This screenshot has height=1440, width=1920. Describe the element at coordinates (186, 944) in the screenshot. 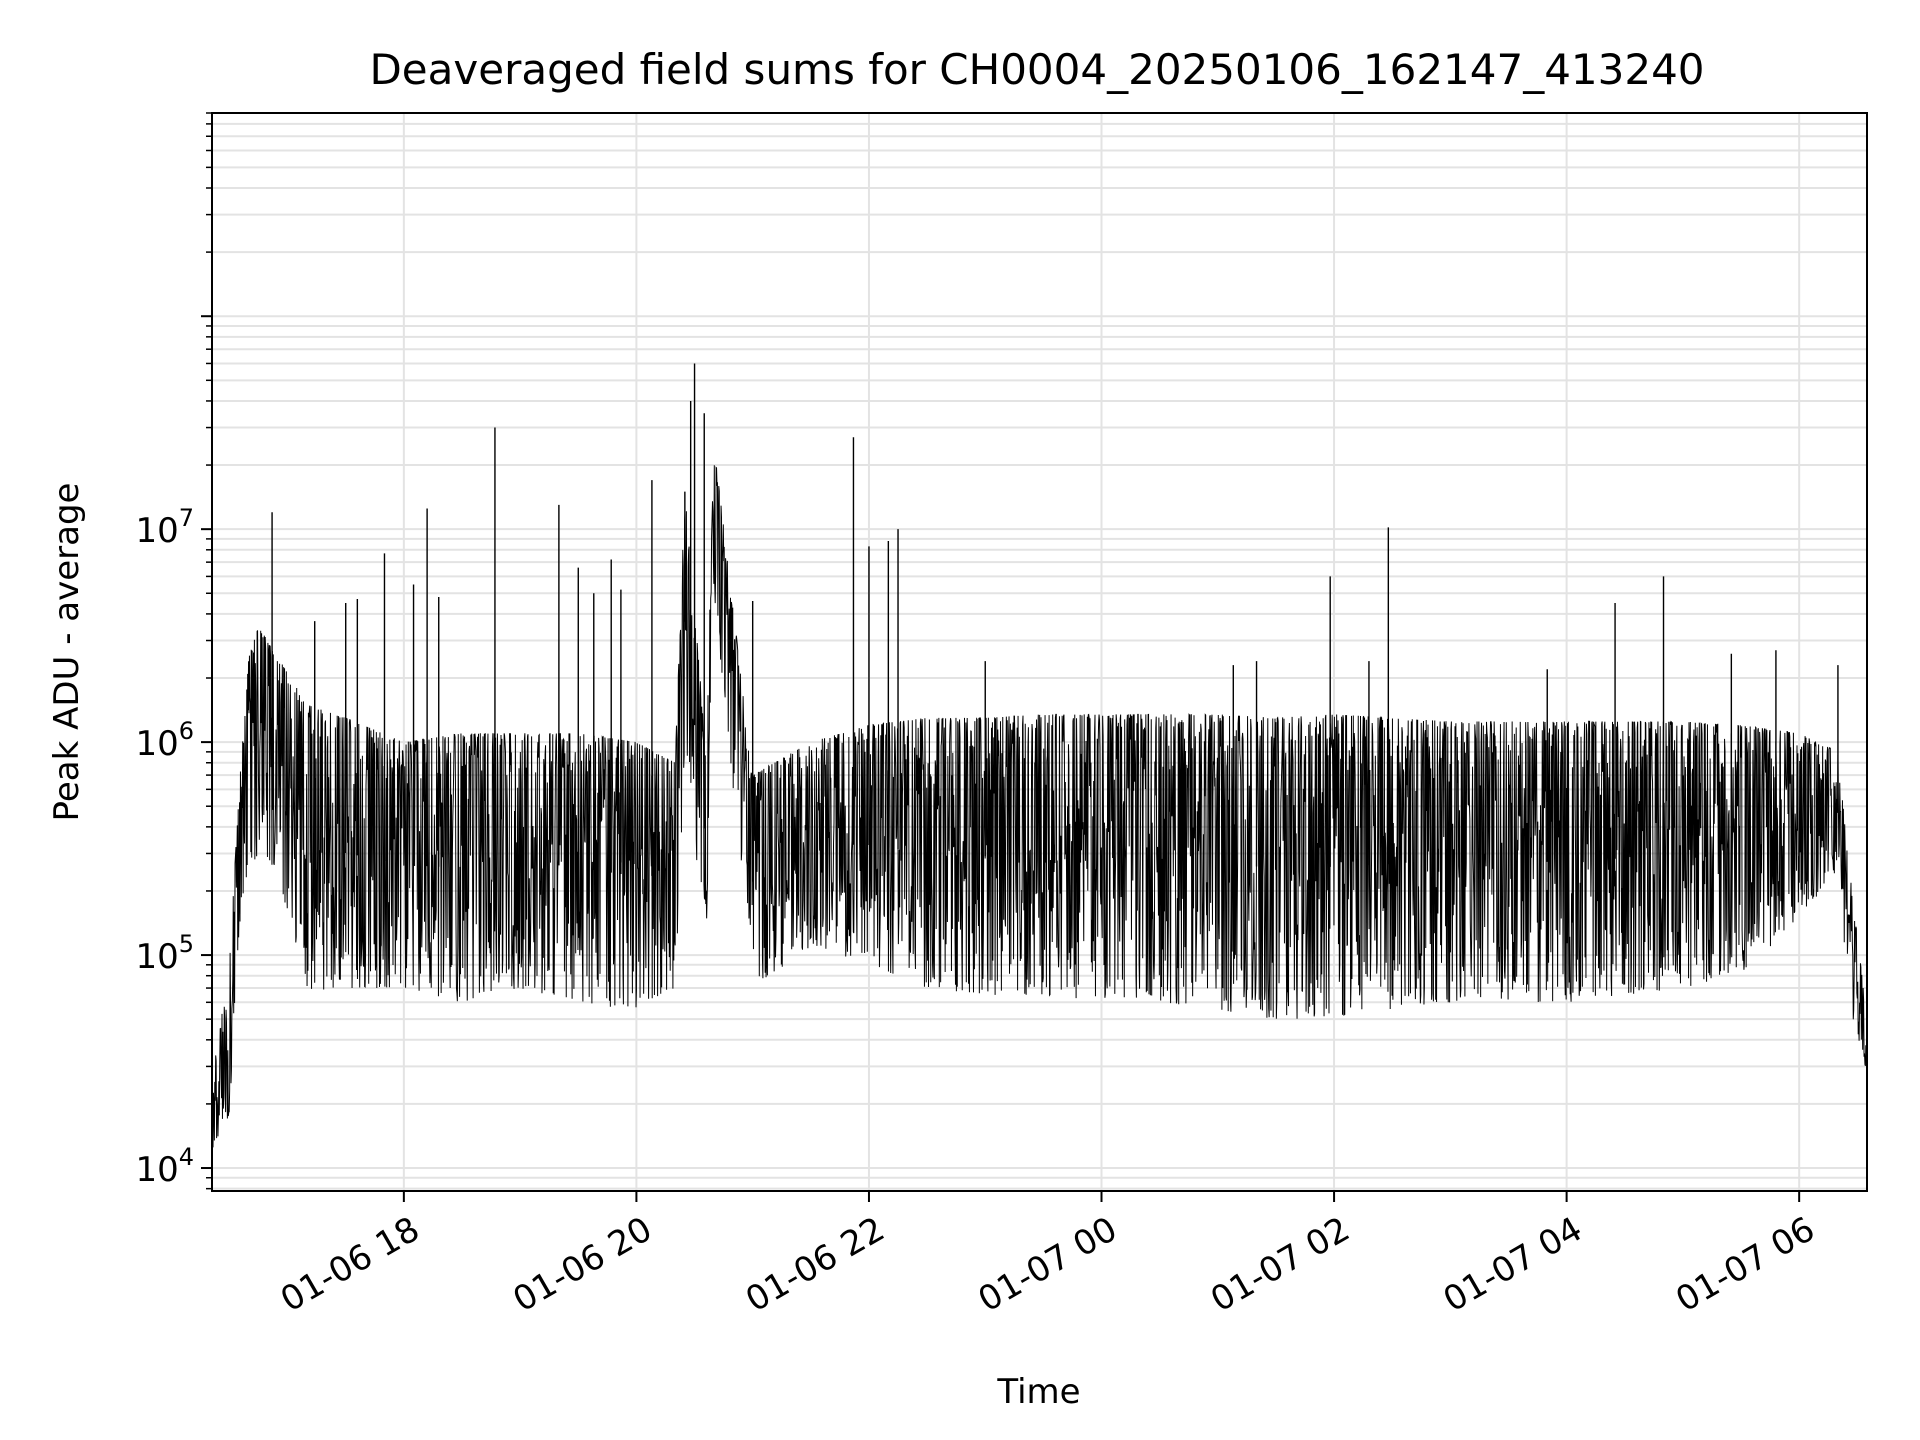

I see `y-tick-exponent: 5` at that location.